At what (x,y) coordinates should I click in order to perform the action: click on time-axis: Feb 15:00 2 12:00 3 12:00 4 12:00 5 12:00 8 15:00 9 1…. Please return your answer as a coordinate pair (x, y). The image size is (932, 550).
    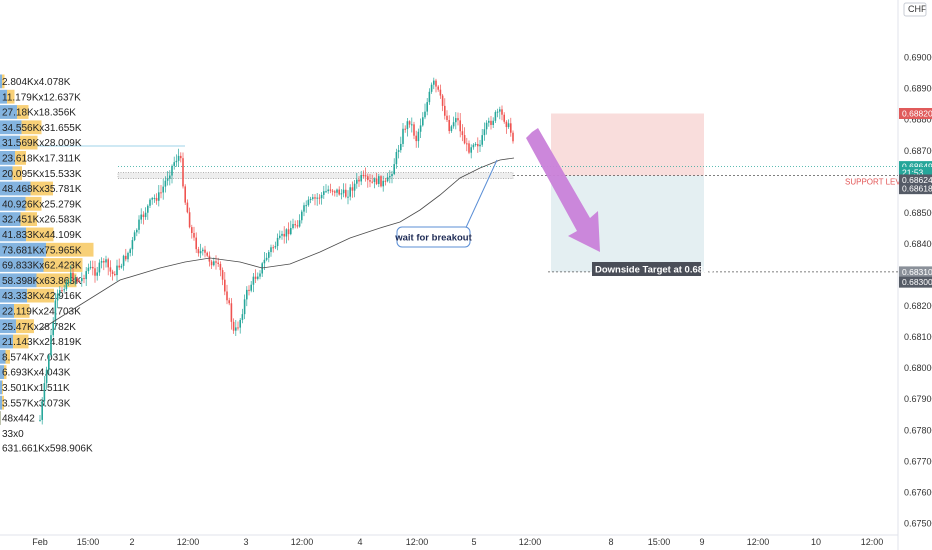
    Looking at the image, I should click on (457, 542).